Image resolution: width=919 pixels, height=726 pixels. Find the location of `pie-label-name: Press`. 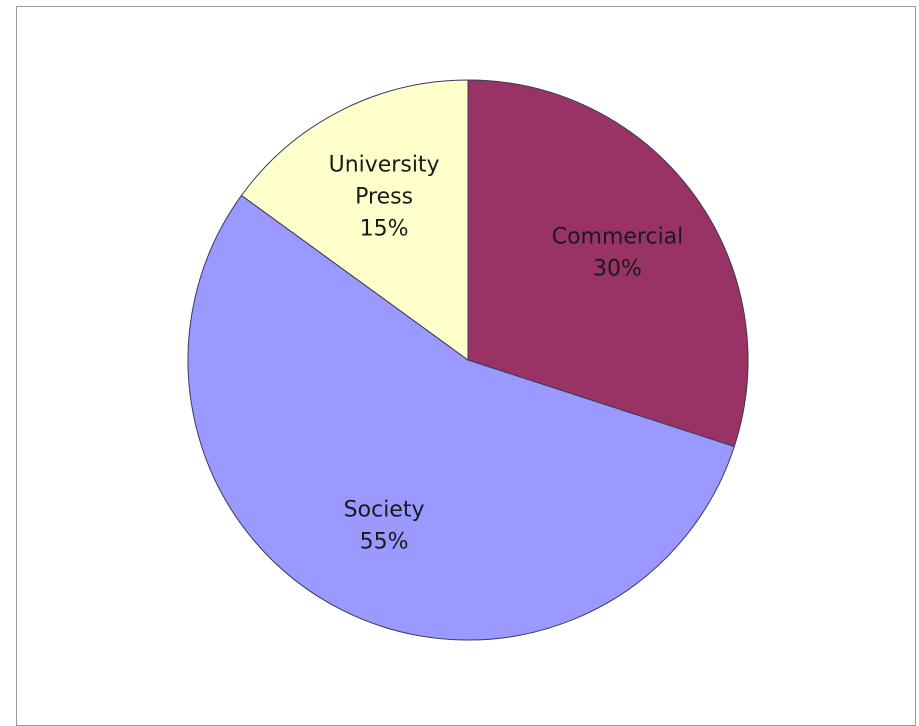

pie-label-name: Press is located at coordinates (384, 196).